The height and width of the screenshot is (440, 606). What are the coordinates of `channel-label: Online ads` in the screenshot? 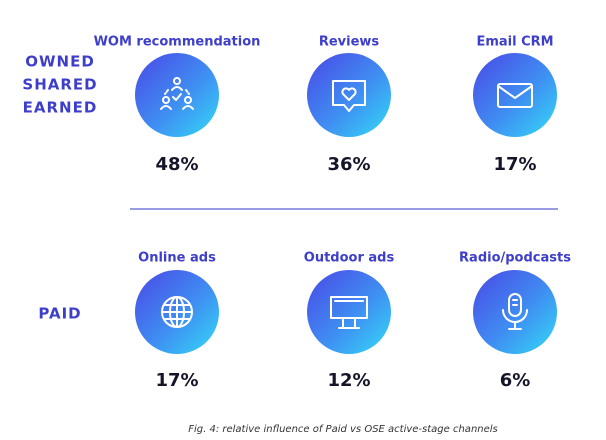 It's located at (177, 258).